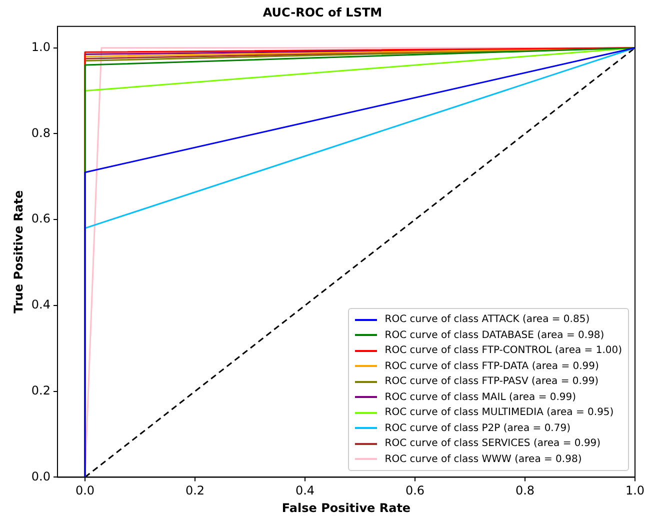 The width and height of the screenshot is (653, 516). What do you see at coordinates (40, 219) in the screenshot?
I see `y-tick-label: 0.6` at bounding box center [40, 219].